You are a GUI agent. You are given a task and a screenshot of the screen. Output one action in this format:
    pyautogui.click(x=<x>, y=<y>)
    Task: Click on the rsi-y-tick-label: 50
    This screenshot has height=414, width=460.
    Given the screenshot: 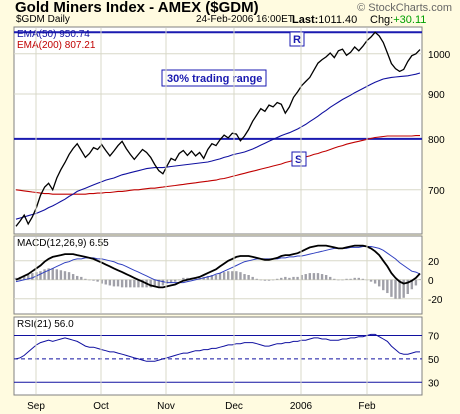 What is the action you would take?
    pyautogui.click(x=434, y=360)
    